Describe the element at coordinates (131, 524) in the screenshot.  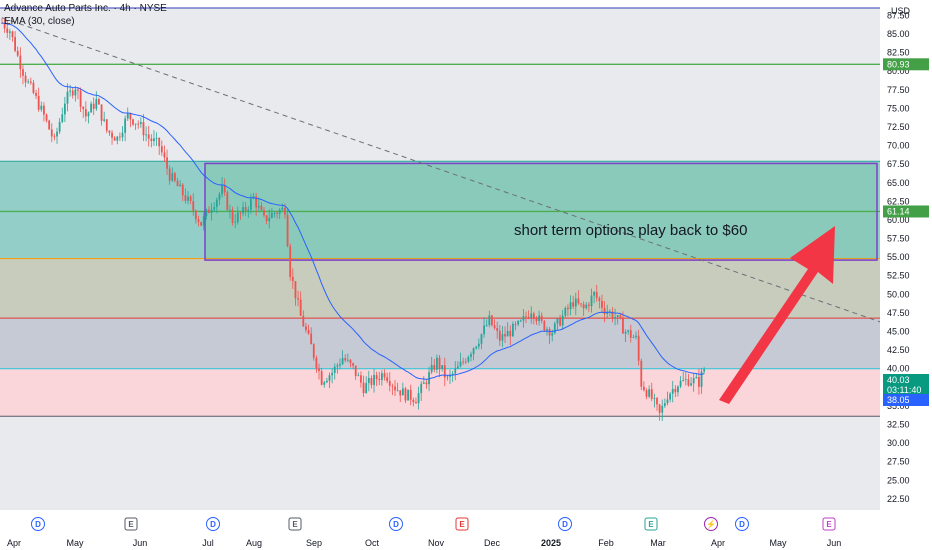
I see `event-marker-1: E` at that location.